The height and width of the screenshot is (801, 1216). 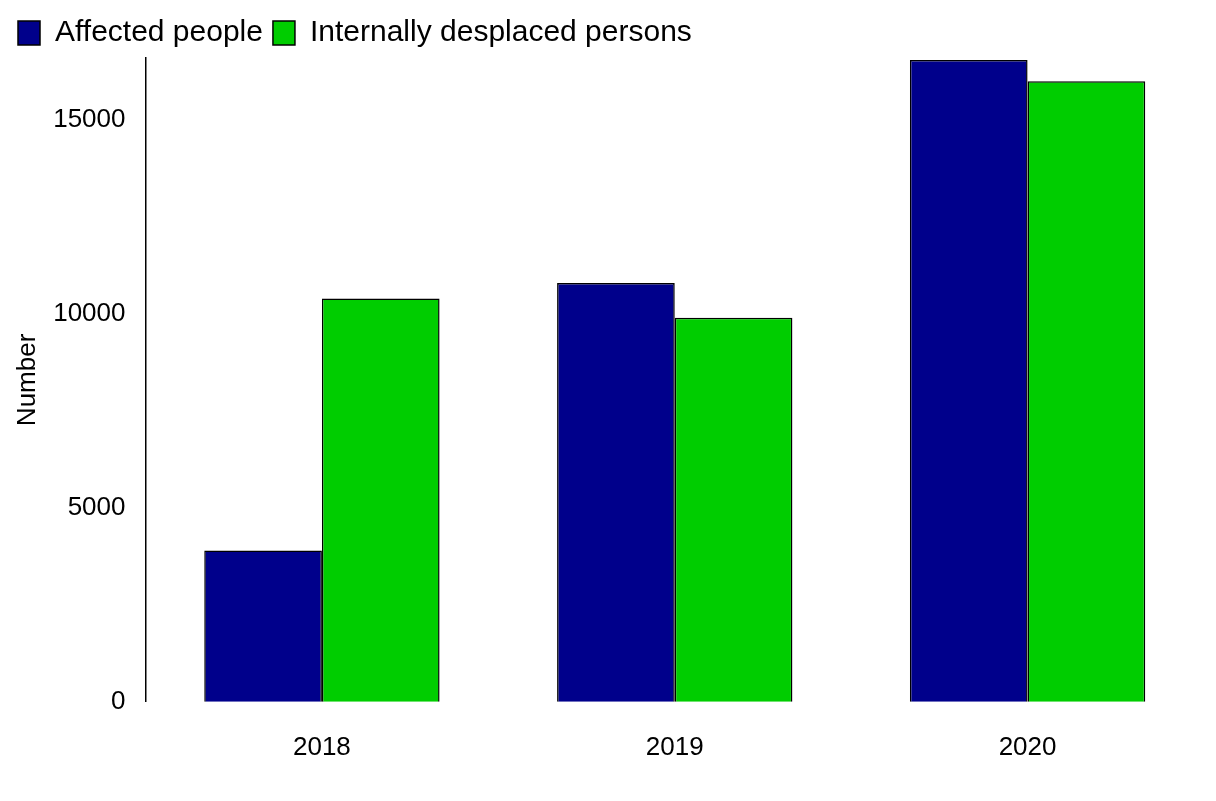 What do you see at coordinates (674, 745) in the screenshot?
I see `x-tick-label: 2019` at bounding box center [674, 745].